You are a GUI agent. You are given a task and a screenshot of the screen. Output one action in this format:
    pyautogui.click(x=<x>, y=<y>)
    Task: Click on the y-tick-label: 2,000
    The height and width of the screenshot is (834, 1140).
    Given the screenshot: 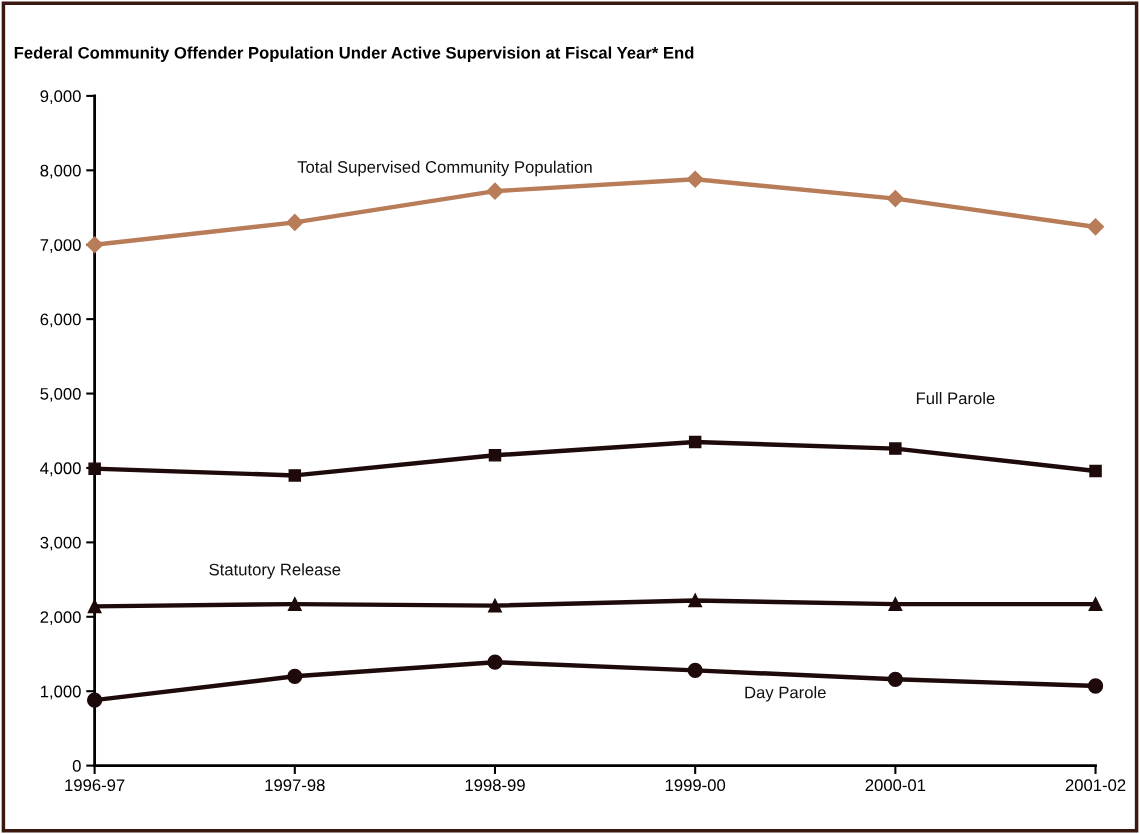 What is the action you would take?
    pyautogui.click(x=60, y=618)
    